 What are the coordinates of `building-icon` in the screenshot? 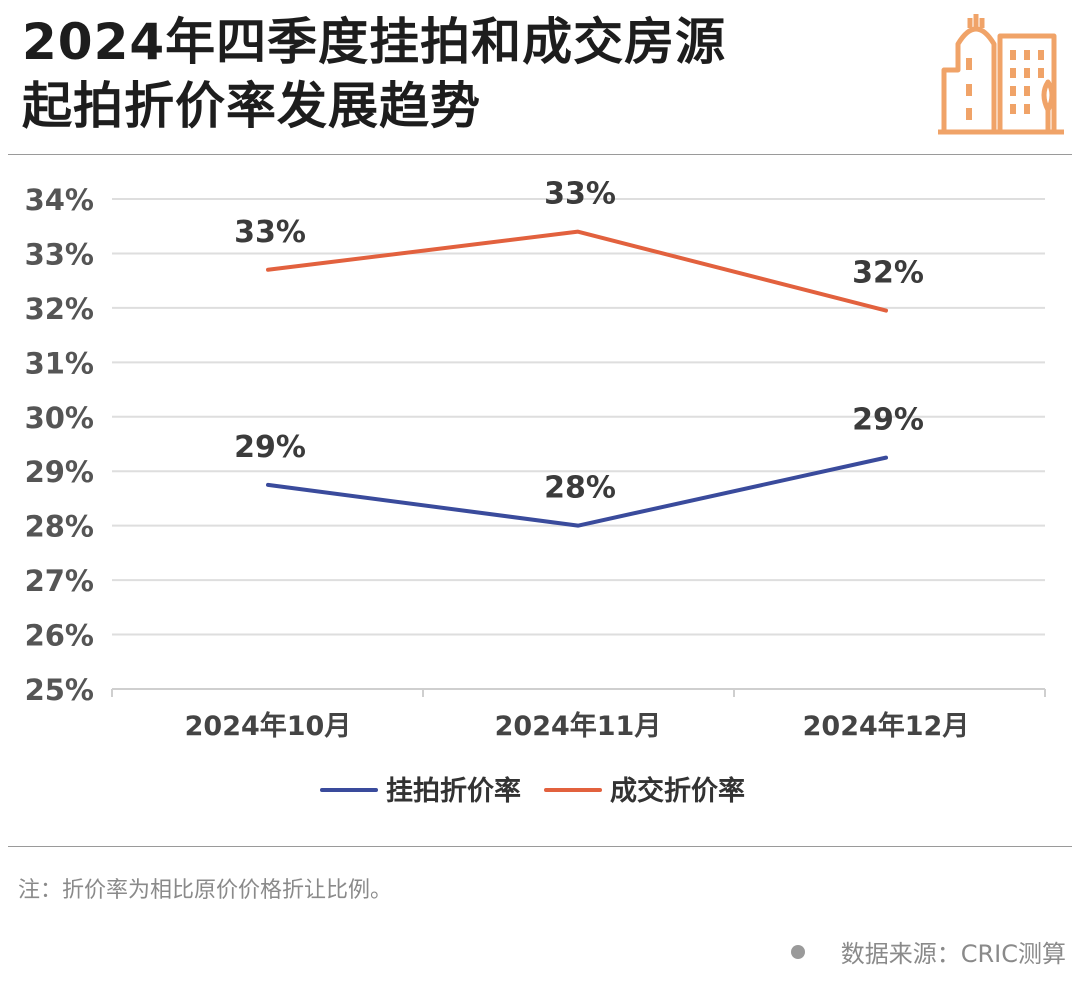 It's located at (1001, 74).